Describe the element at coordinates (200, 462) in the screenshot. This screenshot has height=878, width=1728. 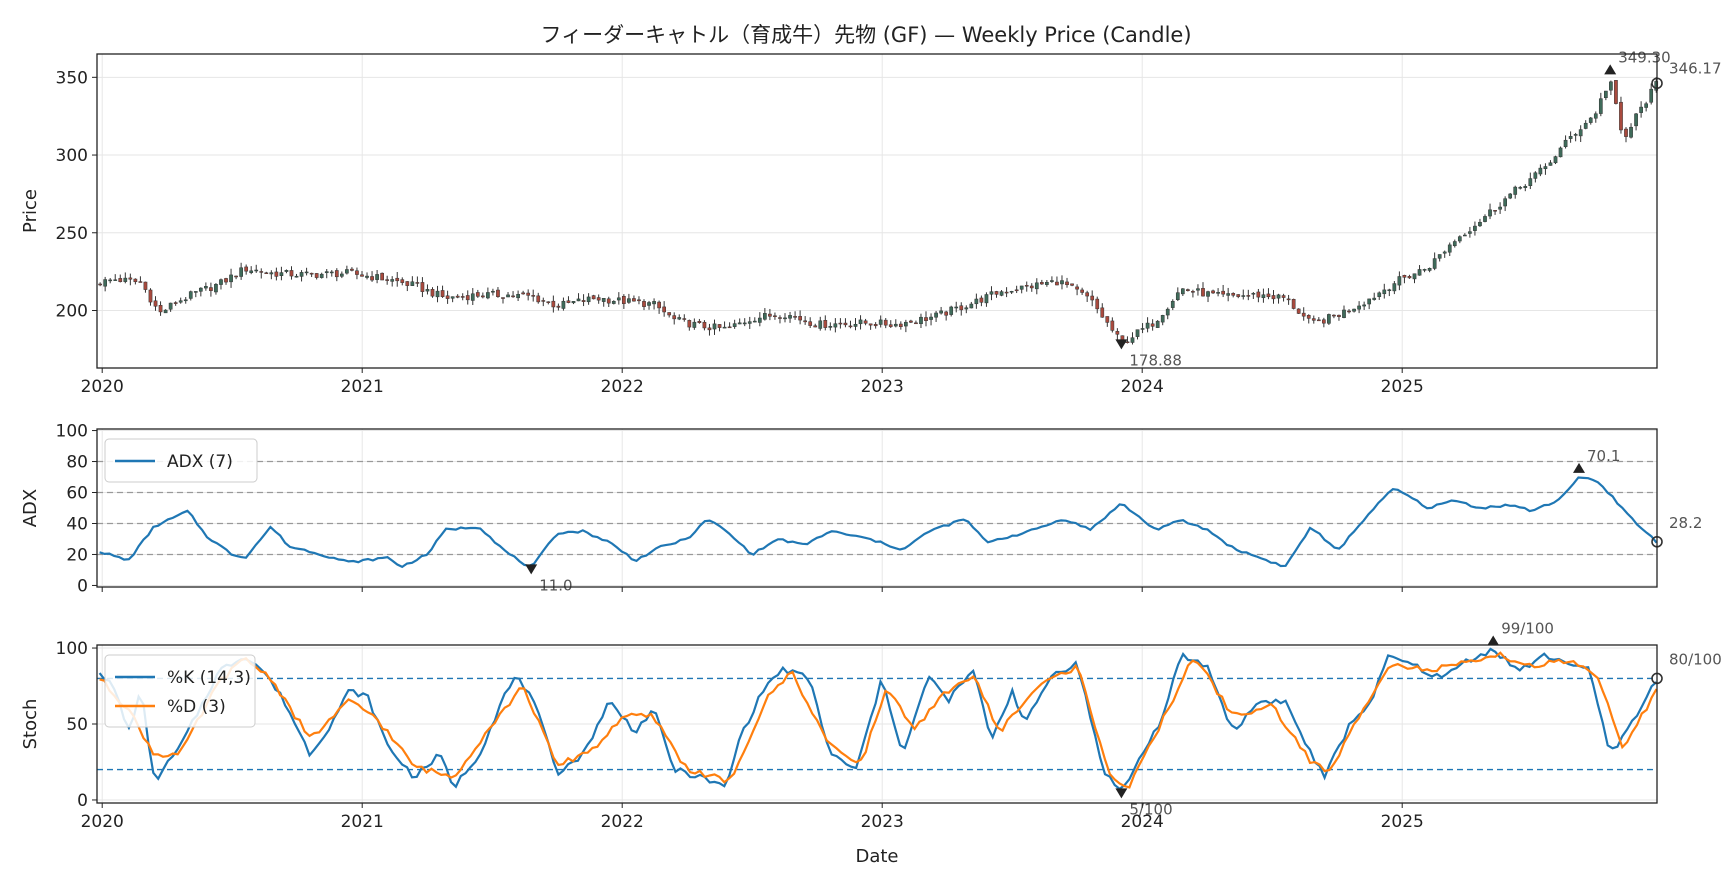
I see `legend-label: ADX (7)` at that location.